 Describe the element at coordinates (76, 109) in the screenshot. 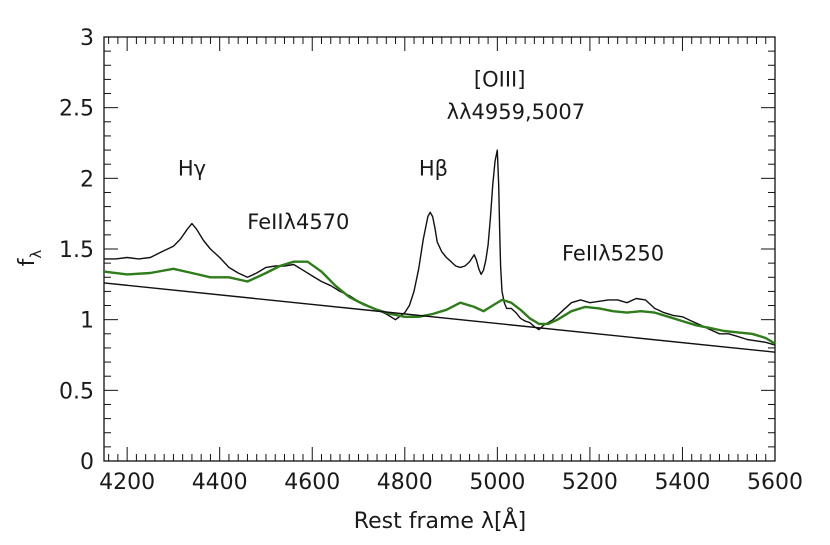

I see `y-tick-label: 2.5` at that location.